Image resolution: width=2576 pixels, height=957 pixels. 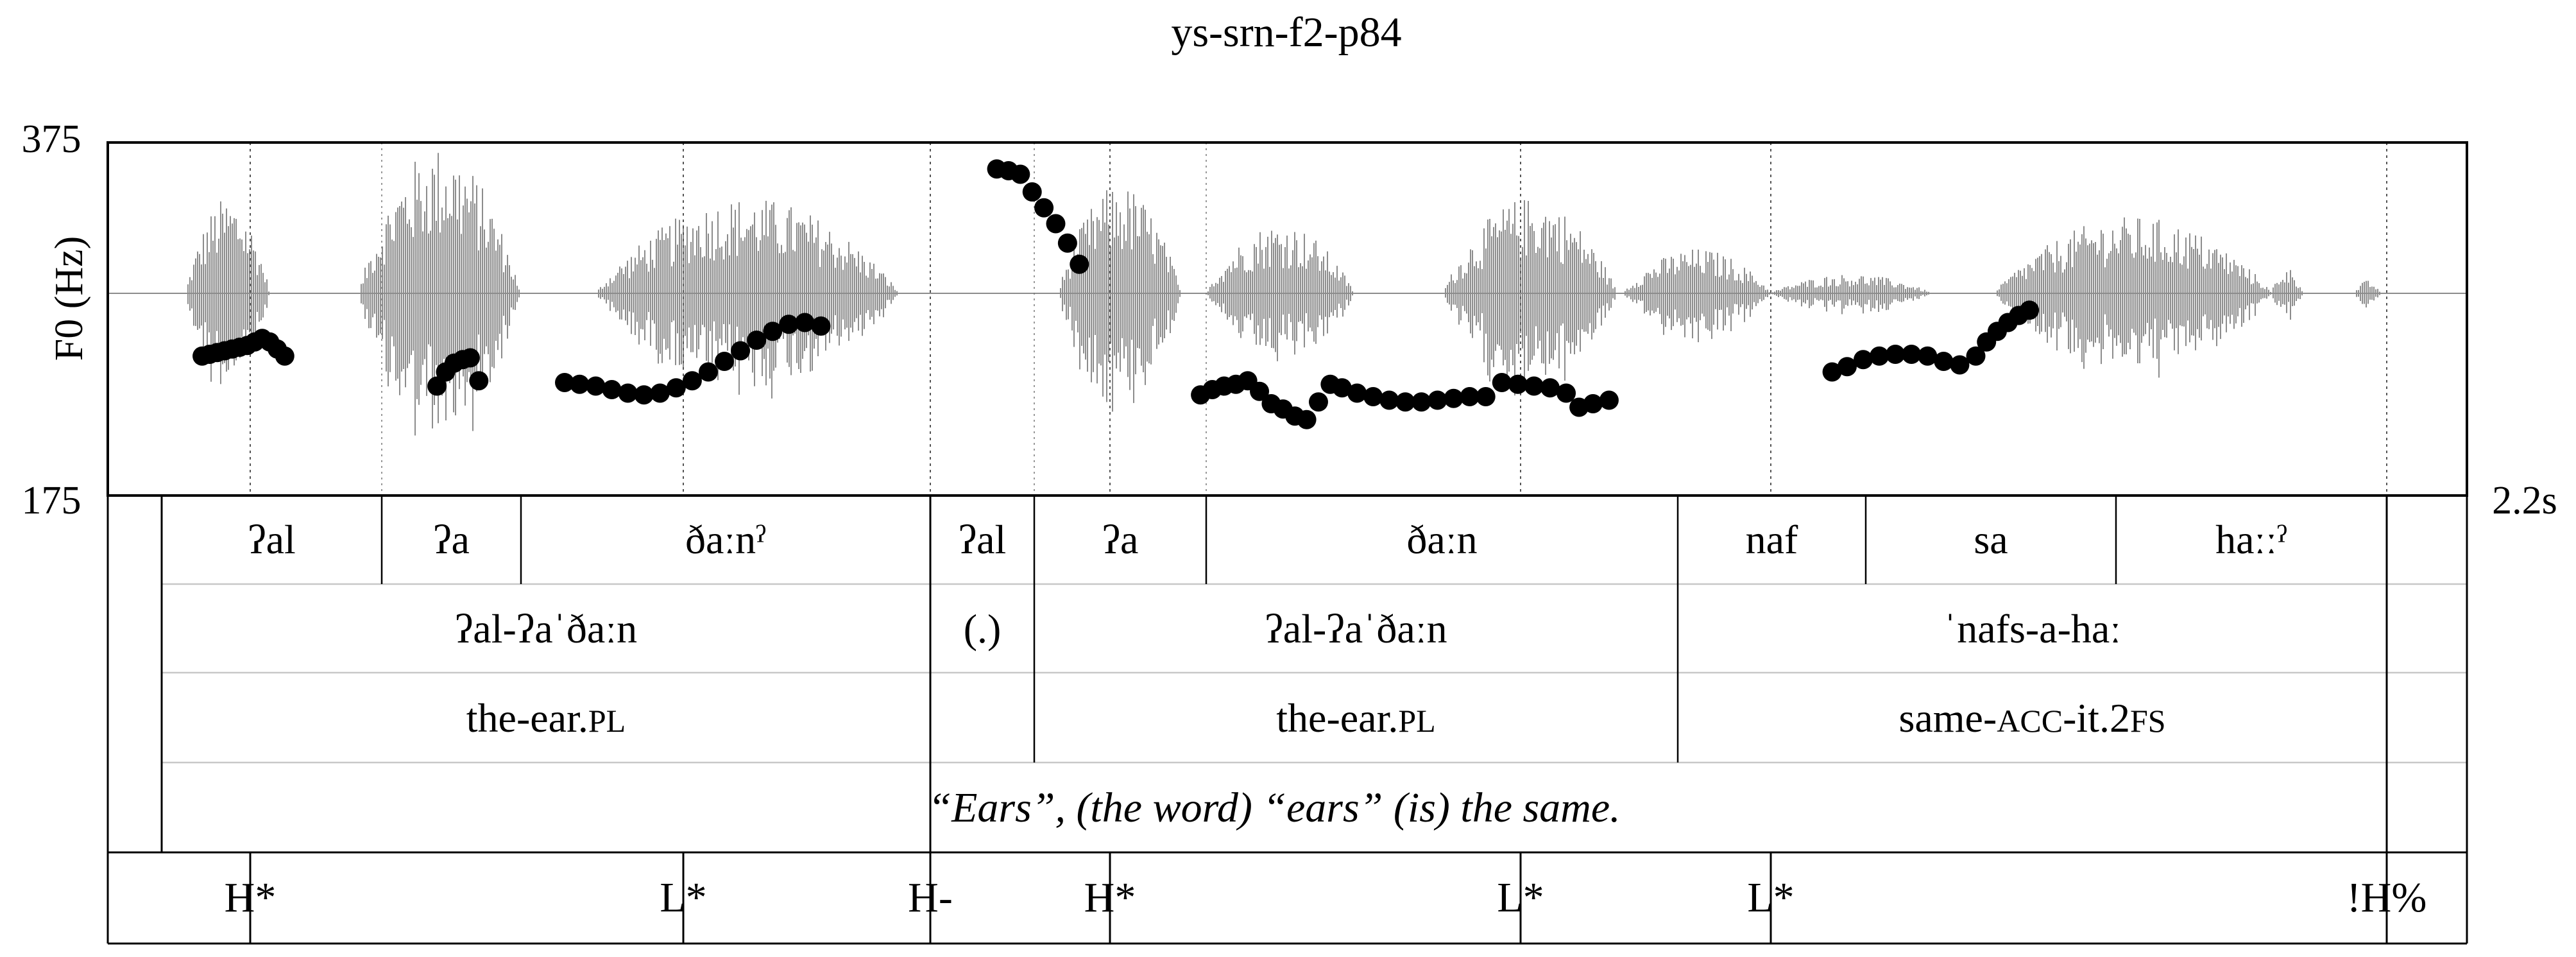 I want to click on translation-label: “Ears”, (the word) “ears” (is) the same., so click(x=1274, y=807).